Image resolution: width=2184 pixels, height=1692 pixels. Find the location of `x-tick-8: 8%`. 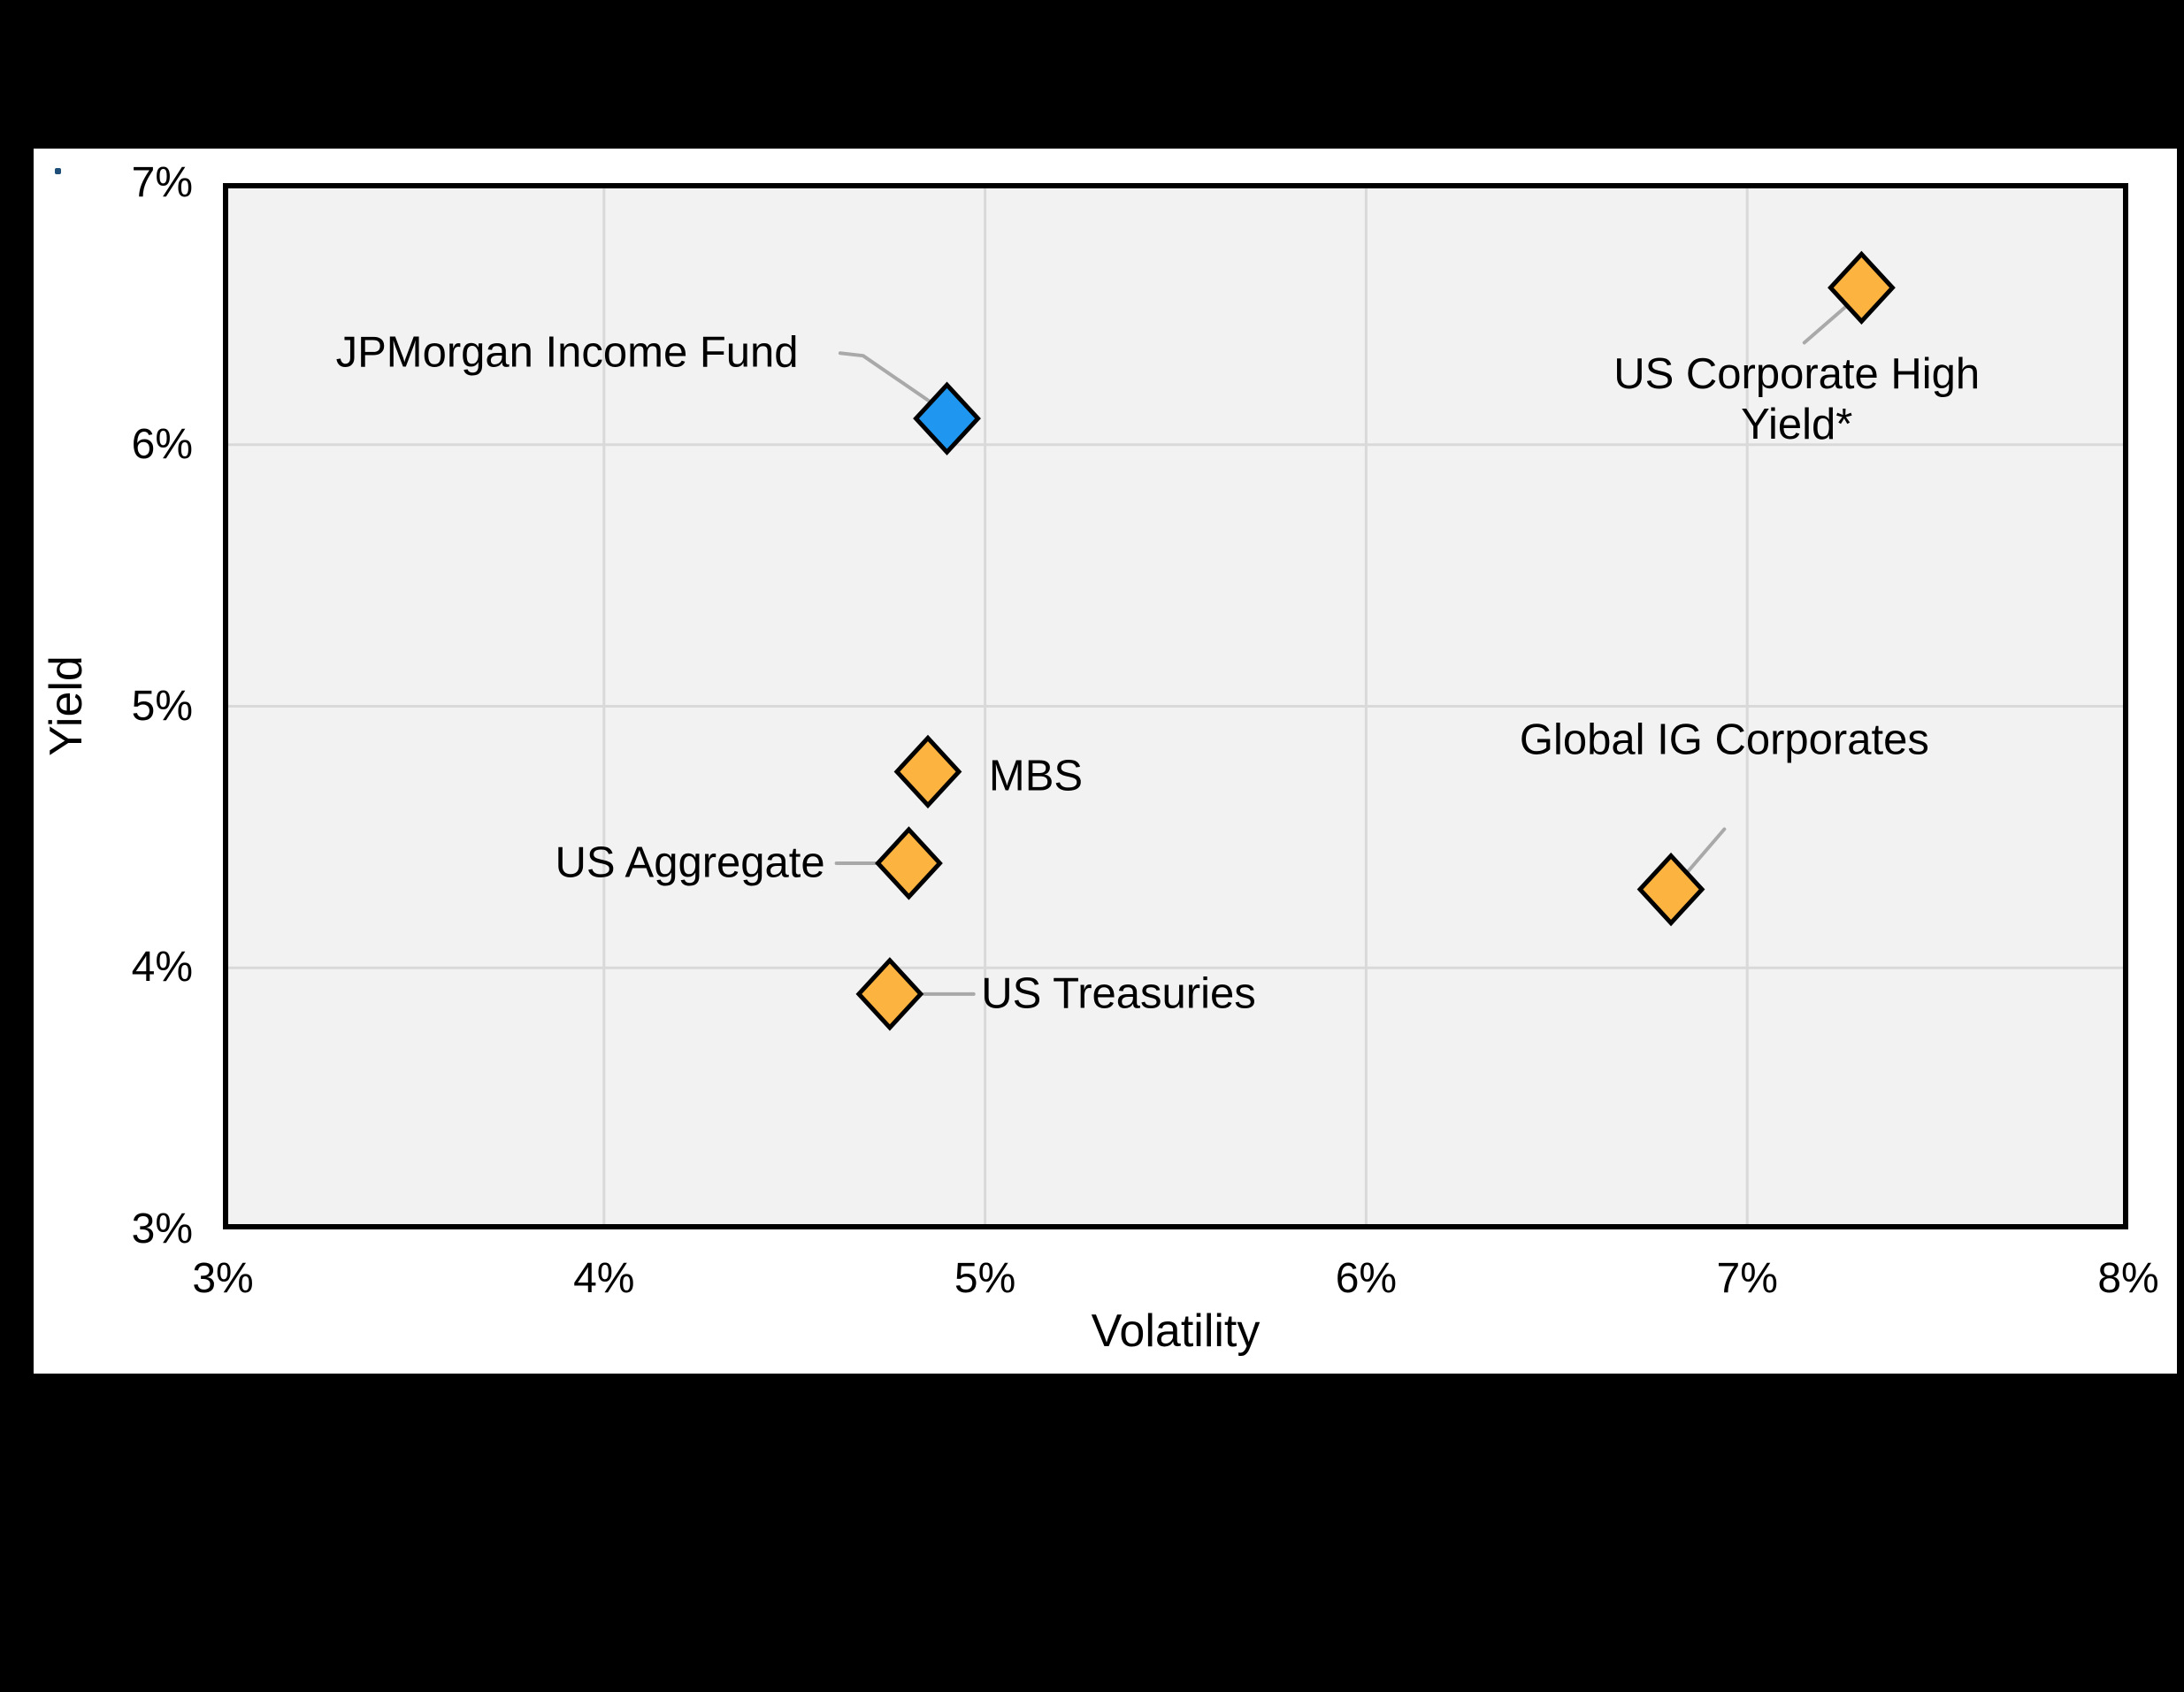

x-tick-8: 8% is located at coordinates (2128, 1278).